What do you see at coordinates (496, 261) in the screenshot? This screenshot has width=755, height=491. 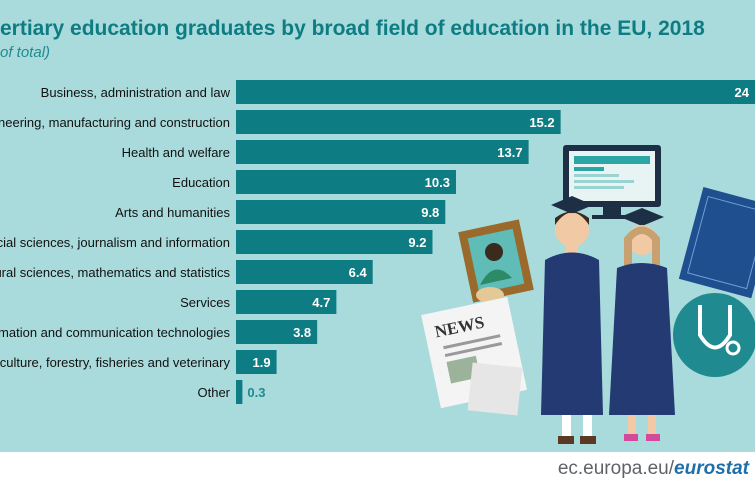 I see `painting-icon` at bounding box center [496, 261].